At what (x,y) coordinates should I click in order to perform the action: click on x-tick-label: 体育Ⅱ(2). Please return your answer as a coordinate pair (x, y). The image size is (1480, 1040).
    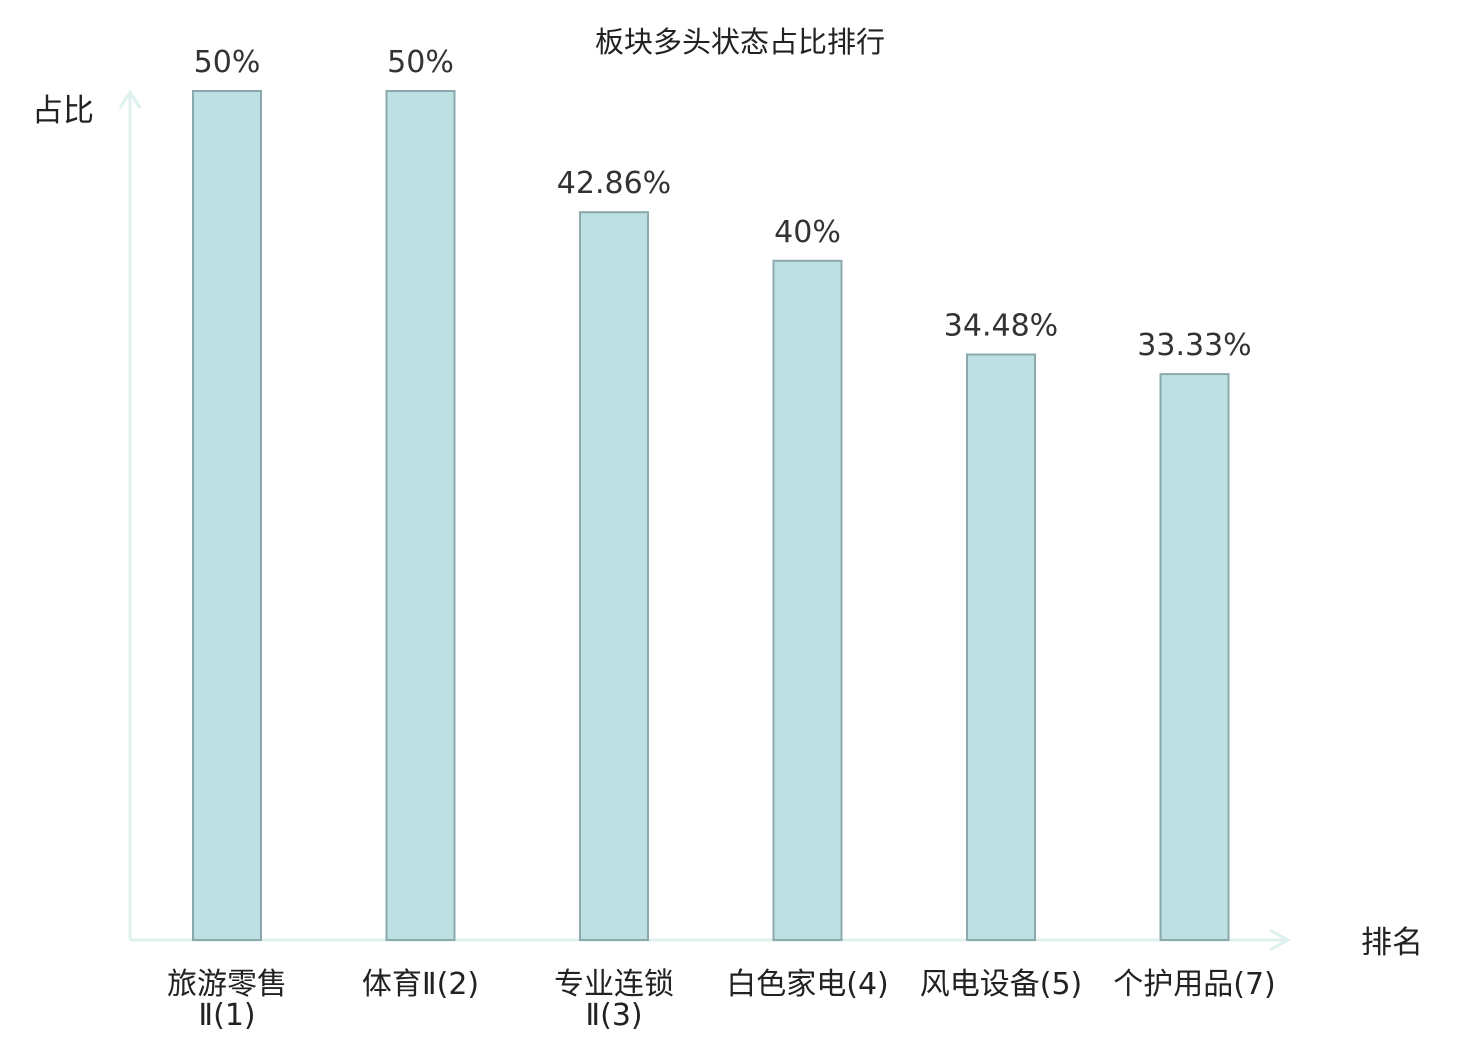
    Looking at the image, I should click on (420, 984).